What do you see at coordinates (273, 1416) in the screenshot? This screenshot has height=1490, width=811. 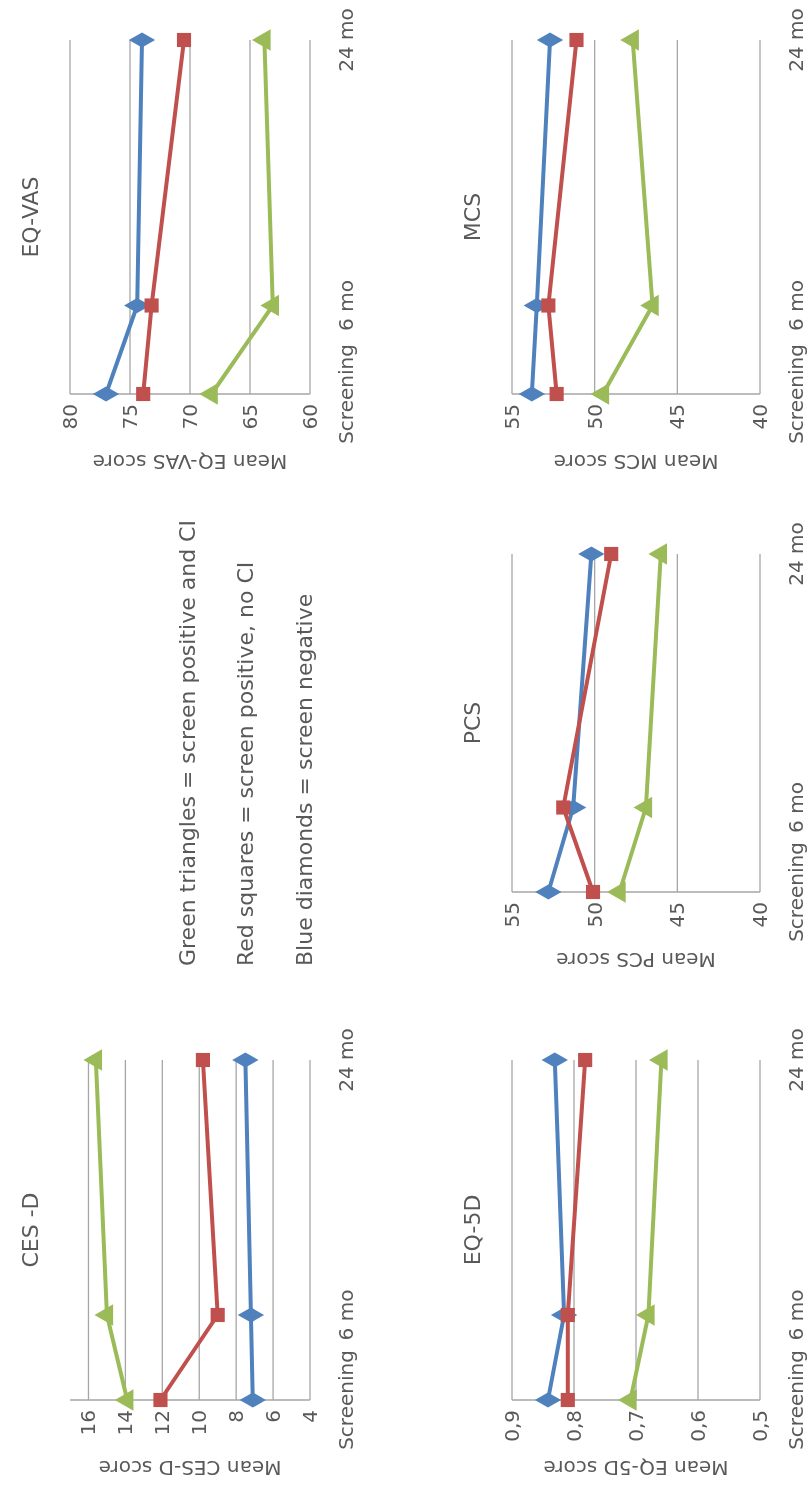 I see `x-tick-label: 6` at bounding box center [273, 1416].